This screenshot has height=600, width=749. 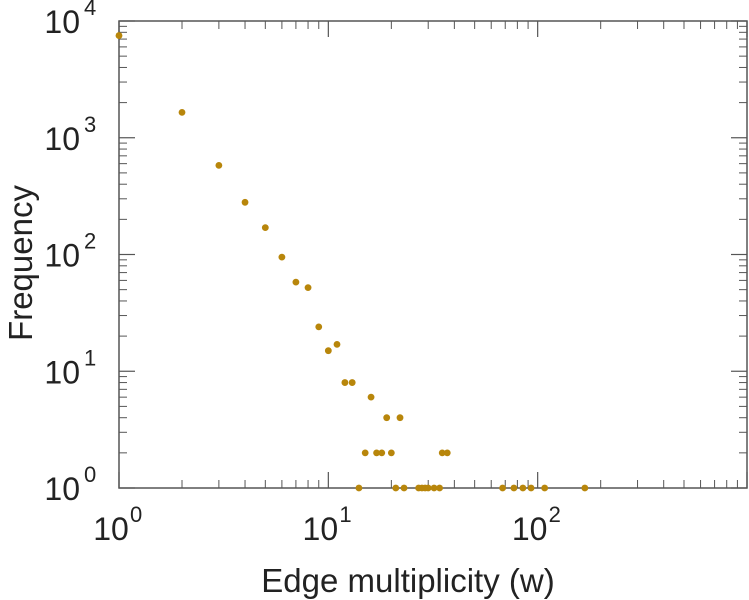 What do you see at coordinates (90, 10) in the screenshot?
I see `y-tick-label-exponent: 4` at bounding box center [90, 10].